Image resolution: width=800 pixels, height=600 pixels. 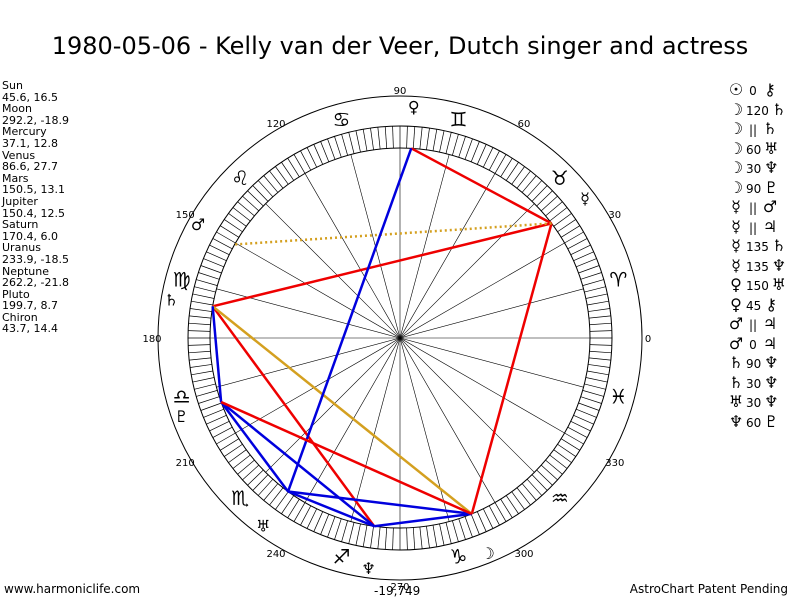 What do you see at coordinates (400, 91) in the screenshot?
I see `degree-label: 90` at bounding box center [400, 91].